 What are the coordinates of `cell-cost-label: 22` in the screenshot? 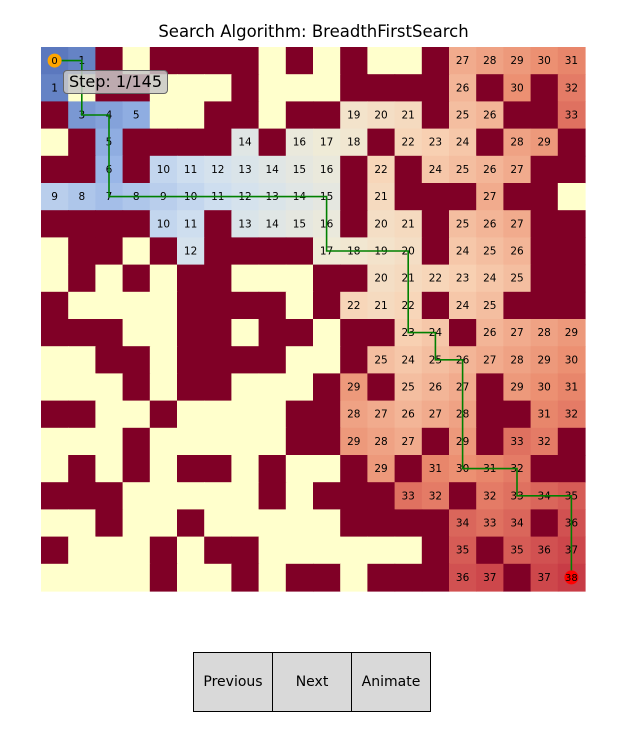 It's located at (380, 170).